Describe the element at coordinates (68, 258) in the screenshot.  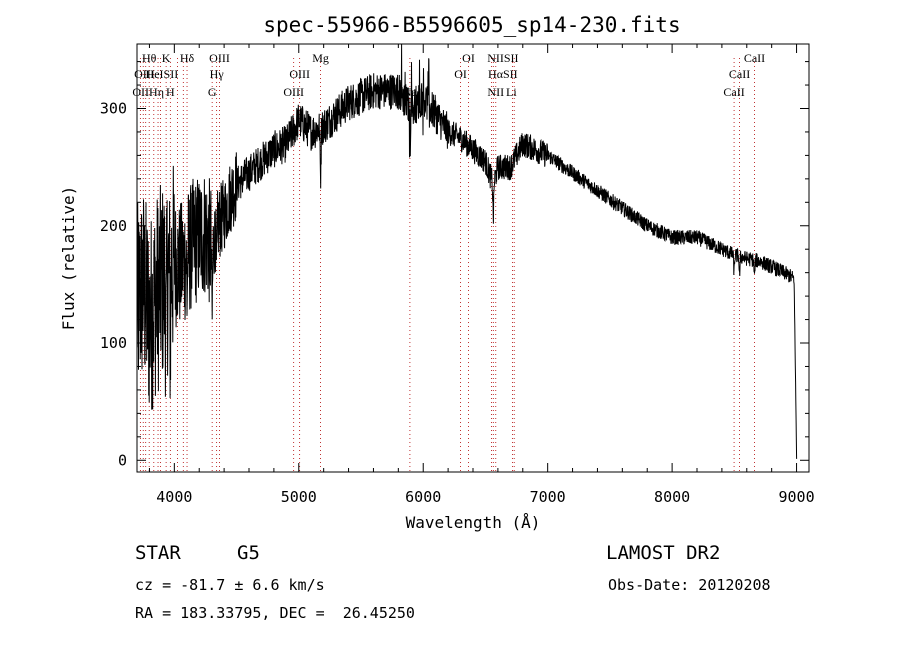
I see `y-axis-label: Flux (relative)` at that location.